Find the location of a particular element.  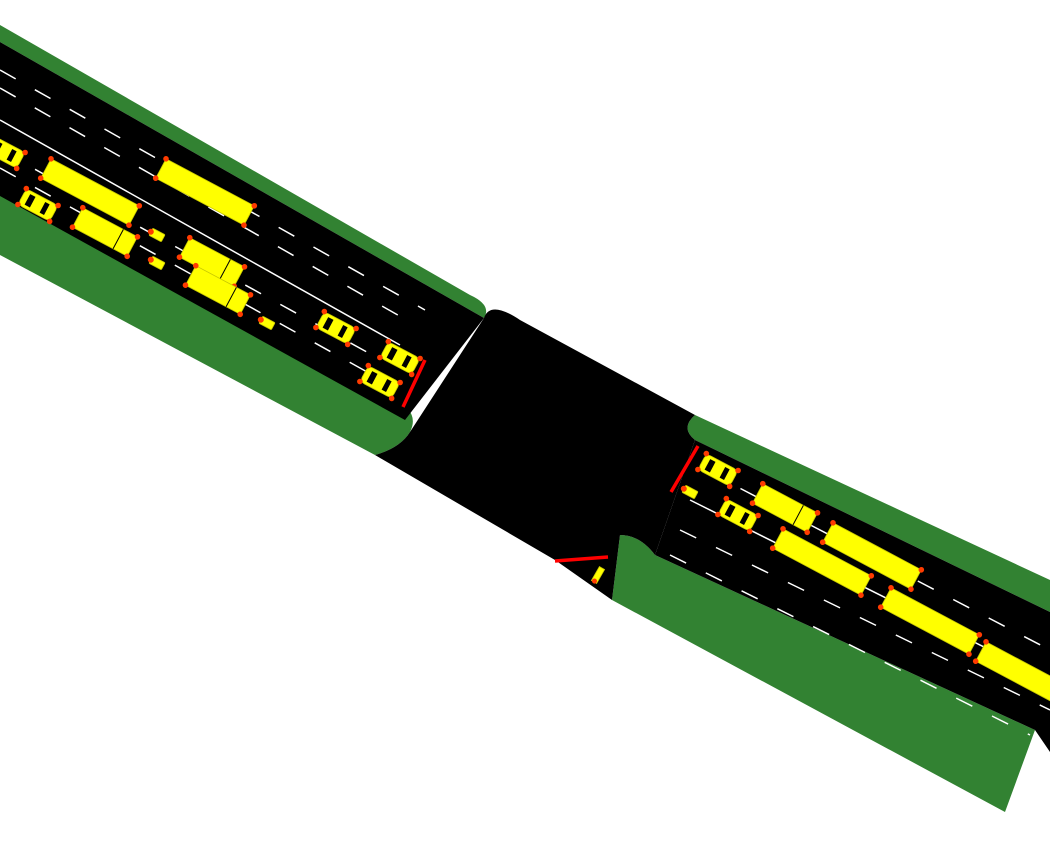

grass-northeast is located at coordinates (868, 513).